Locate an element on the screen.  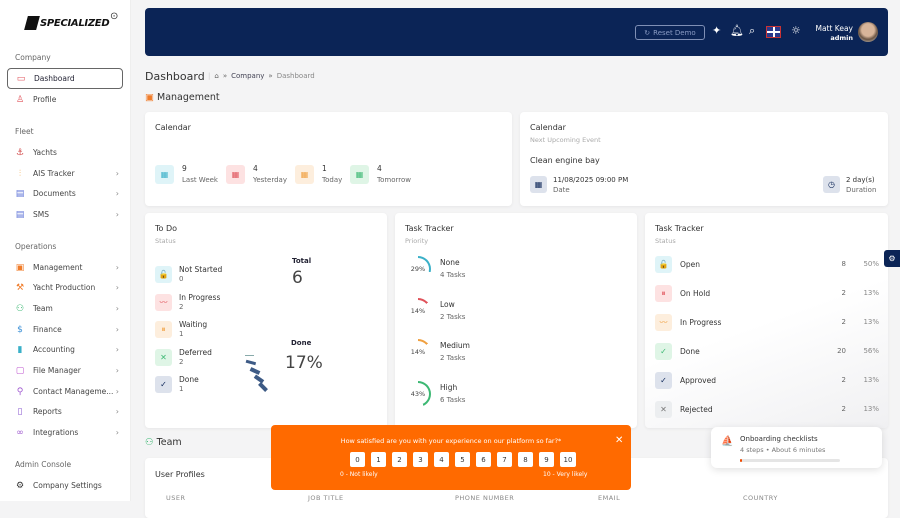
customizer-gear-icon: ⚙ is located at coordinates (892, 258).